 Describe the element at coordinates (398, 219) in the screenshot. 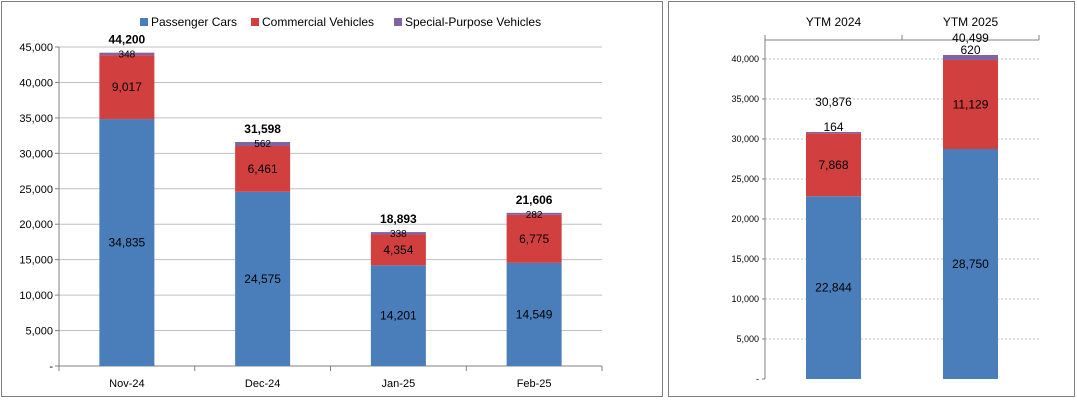

I see `total-label: 18,893` at that location.